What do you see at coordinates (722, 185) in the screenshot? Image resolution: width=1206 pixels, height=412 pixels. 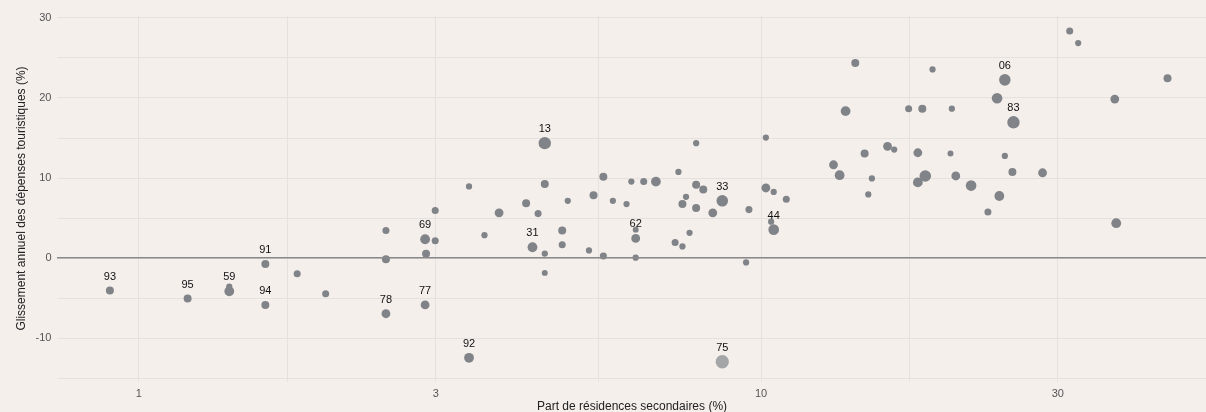 I see `annotation: 33` at bounding box center [722, 185].